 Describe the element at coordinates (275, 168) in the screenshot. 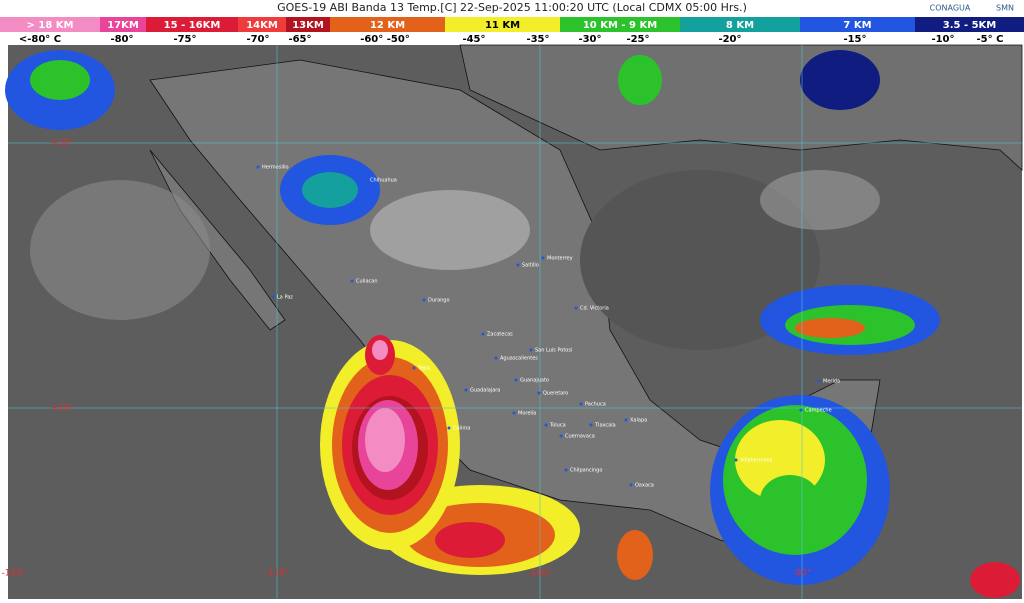

I see `city-label: Hermosillo` at that location.